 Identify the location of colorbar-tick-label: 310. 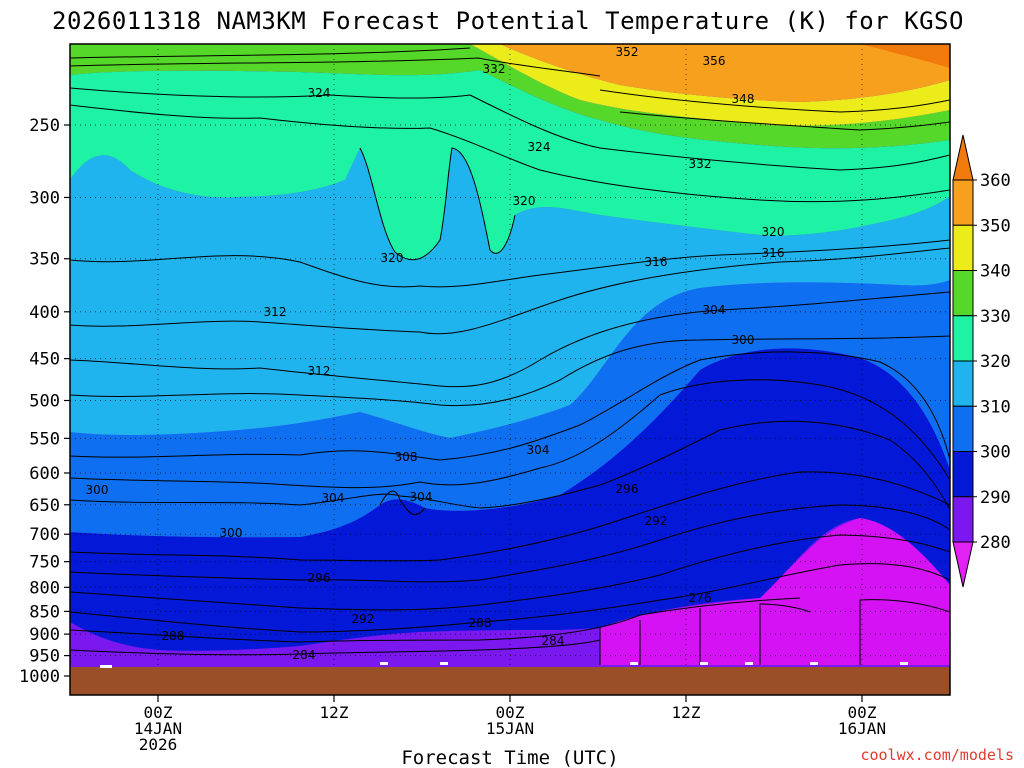
(995, 407).